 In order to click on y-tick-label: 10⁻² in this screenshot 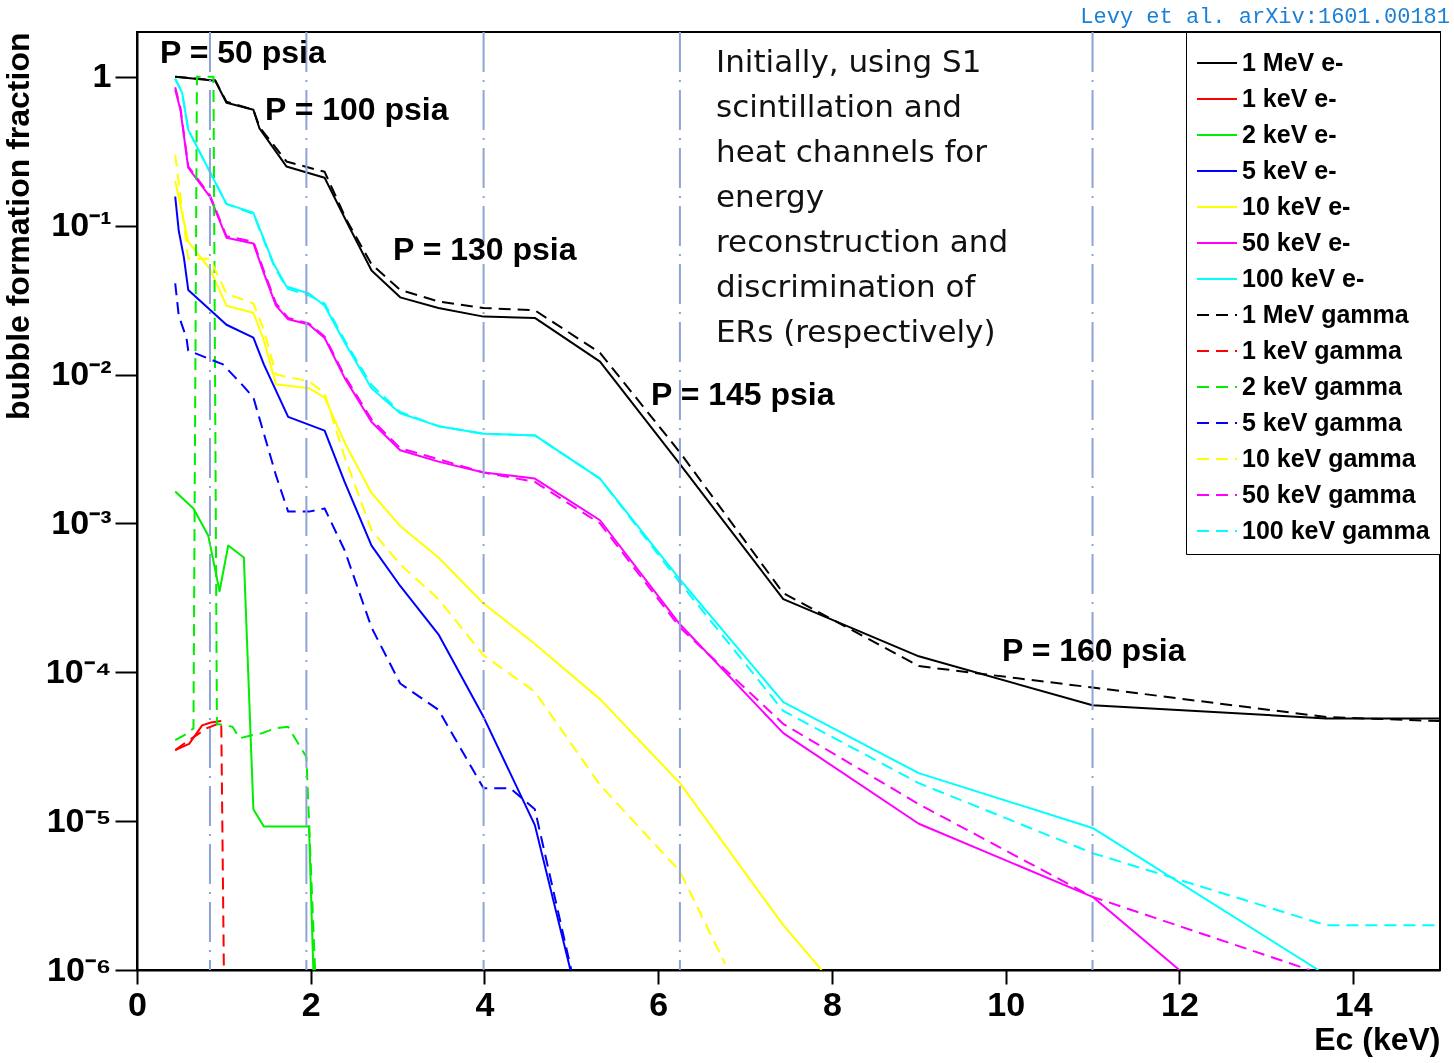, I will do `click(81, 373)`.